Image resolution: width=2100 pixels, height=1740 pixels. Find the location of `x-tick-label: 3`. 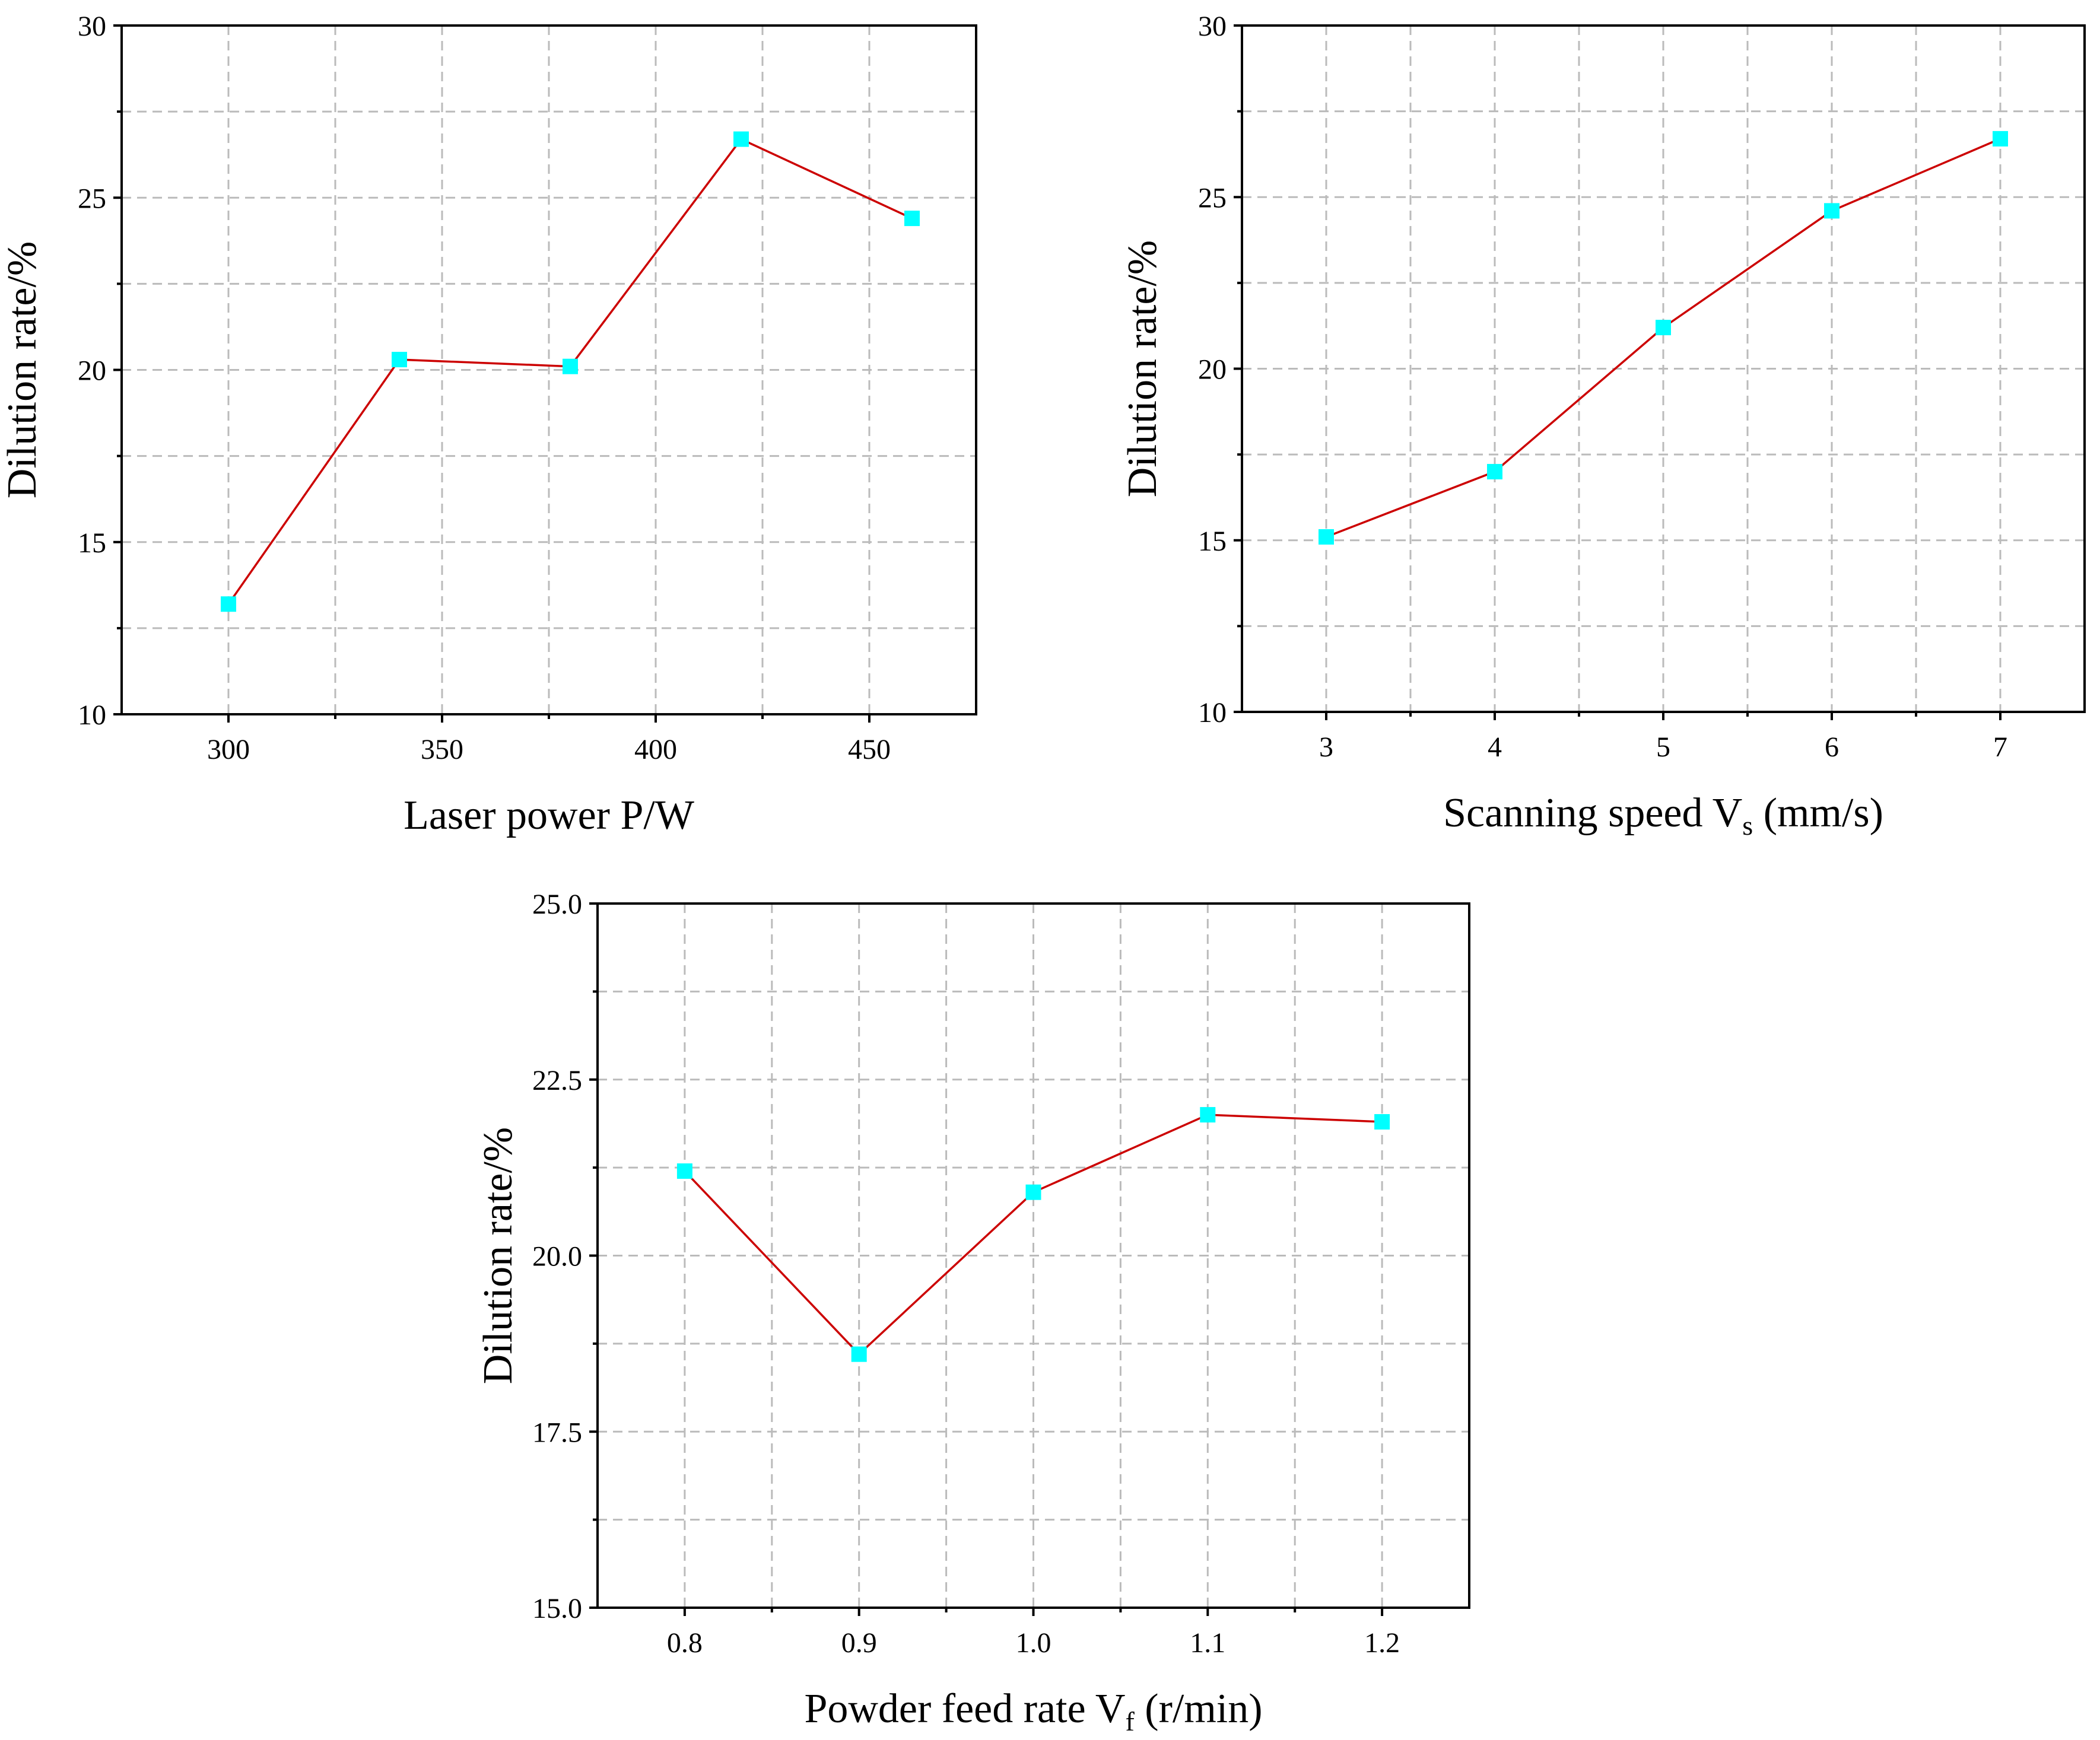

x-tick-label: 3 is located at coordinates (1326, 747).